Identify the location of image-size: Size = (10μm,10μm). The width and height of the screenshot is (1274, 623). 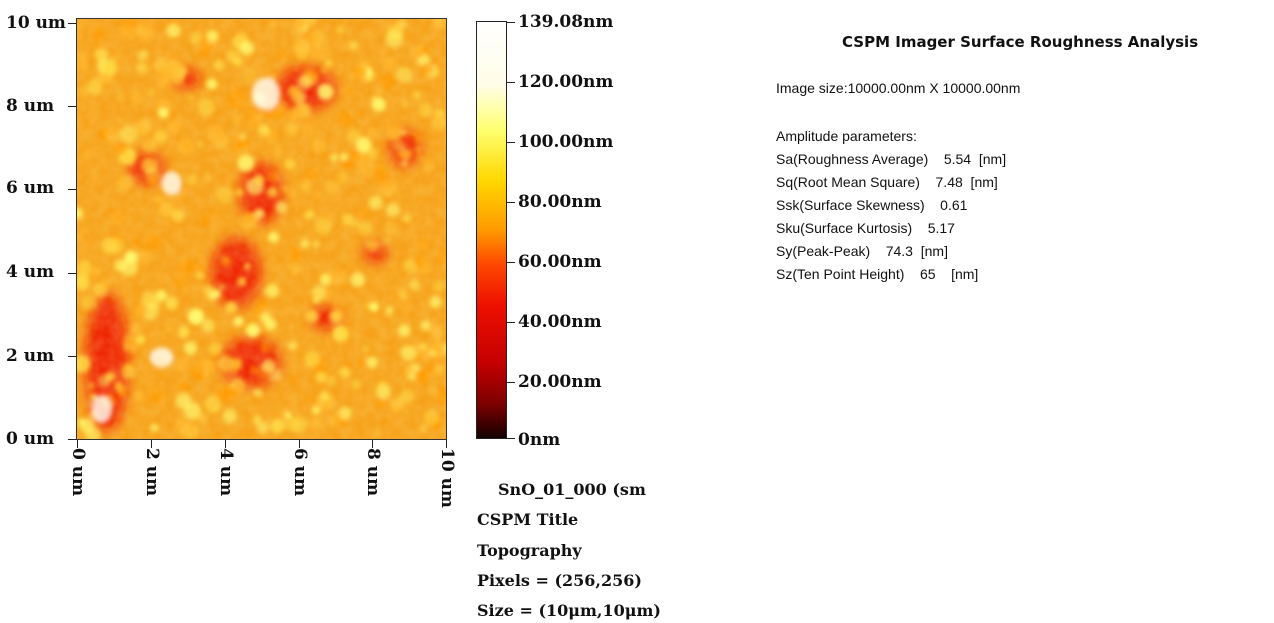
(569, 610).